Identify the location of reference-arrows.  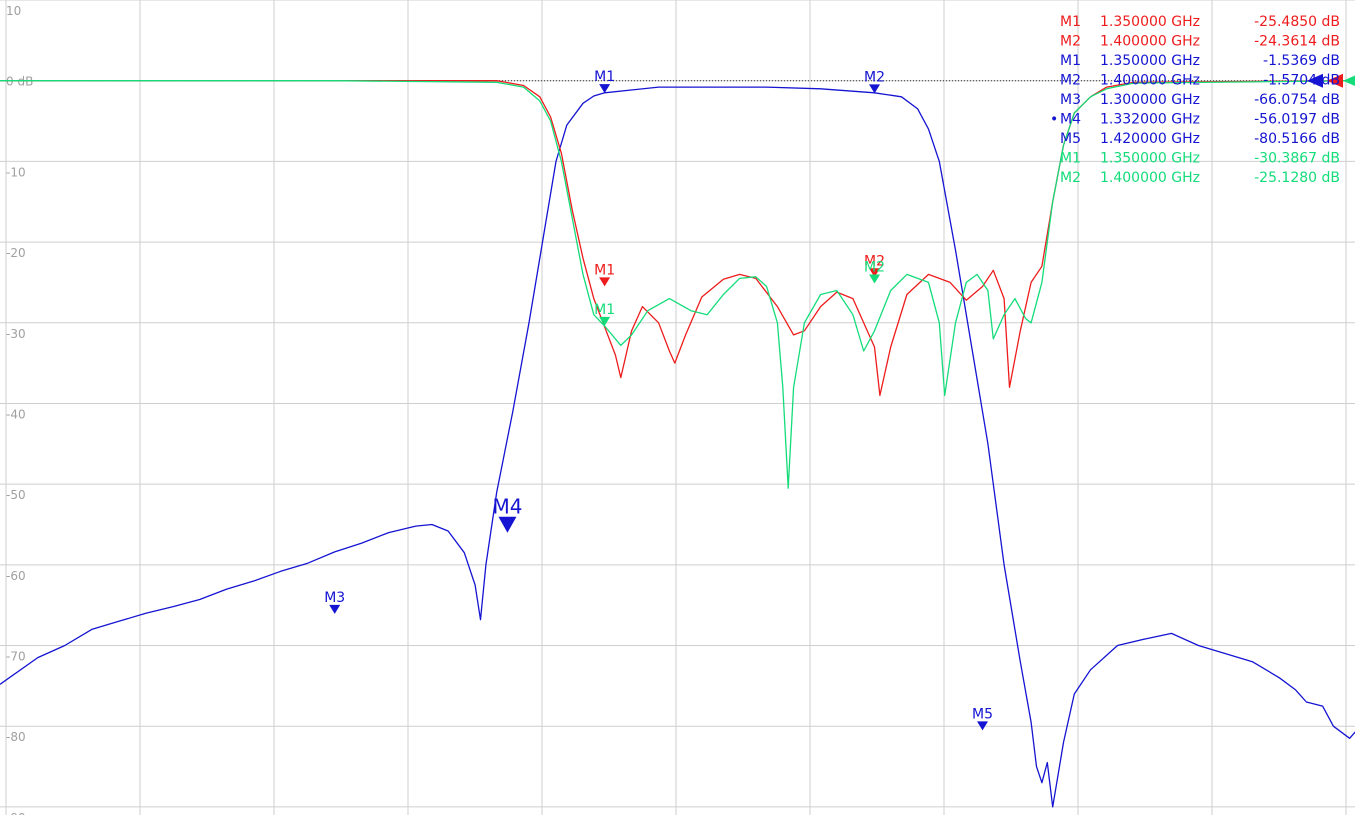
(1331, 80).